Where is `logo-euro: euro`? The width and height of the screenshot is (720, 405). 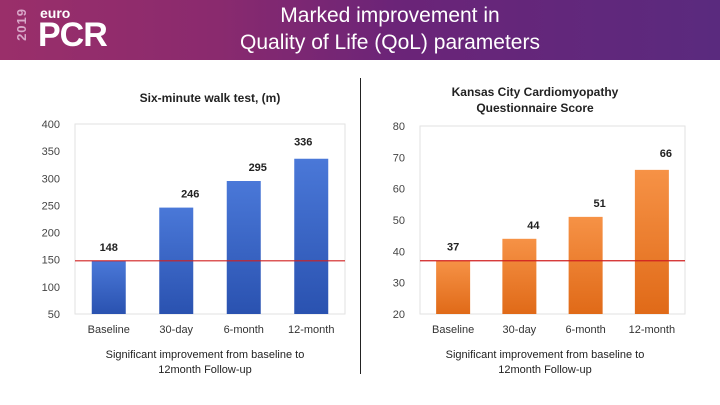 logo-euro: euro is located at coordinates (55, 13).